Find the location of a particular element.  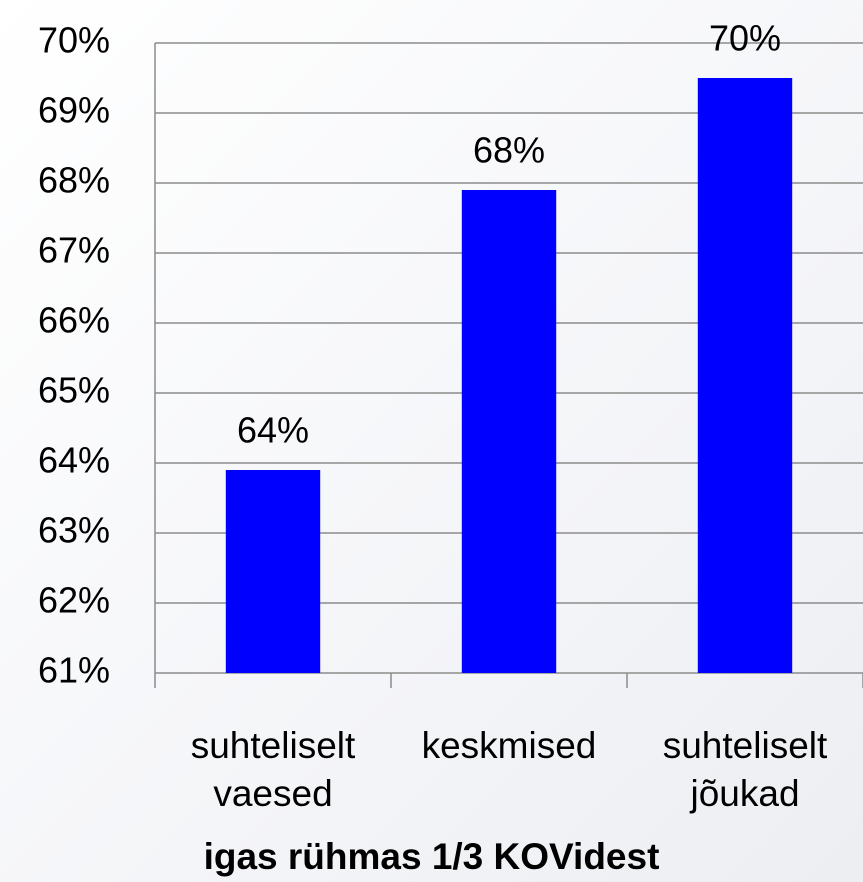

y-tick-label: 69% is located at coordinates (74, 110).